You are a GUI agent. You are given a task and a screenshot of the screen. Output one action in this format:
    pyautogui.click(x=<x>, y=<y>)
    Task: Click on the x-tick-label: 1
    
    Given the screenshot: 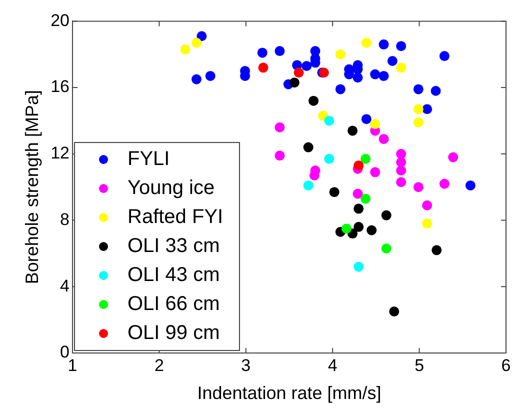 What is the action you would take?
    pyautogui.click(x=73, y=365)
    